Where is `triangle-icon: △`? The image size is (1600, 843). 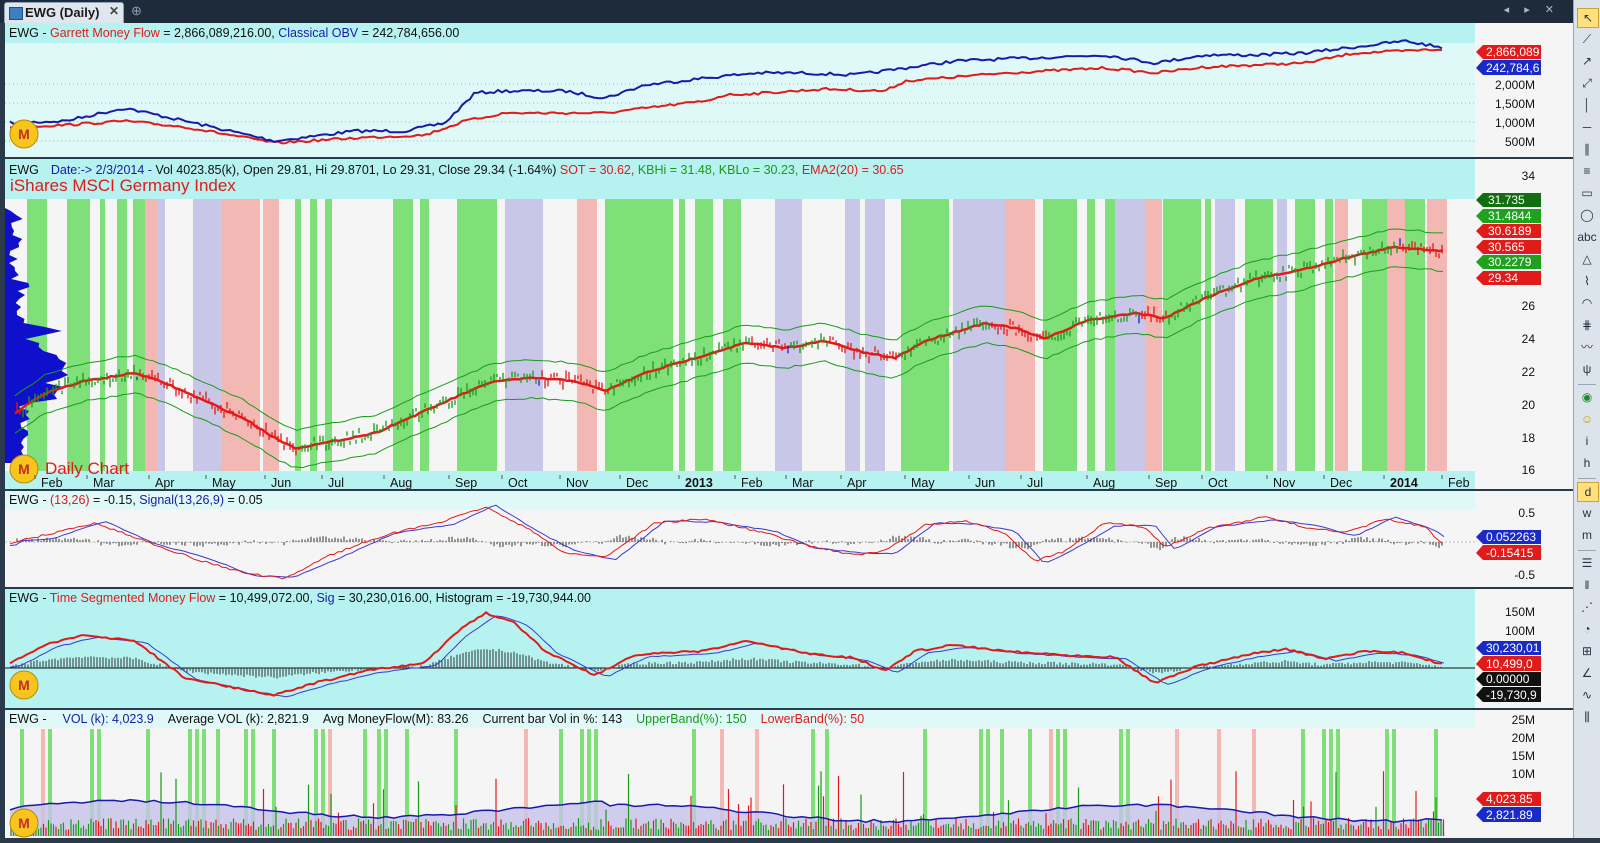
triangle-icon: △ is located at coordinates (1587, 259).